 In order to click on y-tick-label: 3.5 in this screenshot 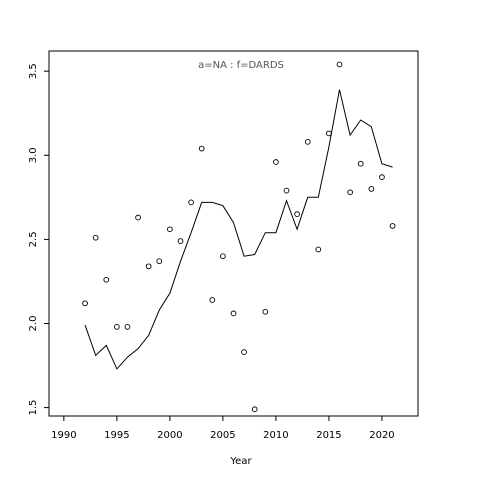, I will do `click(33, 71)`.